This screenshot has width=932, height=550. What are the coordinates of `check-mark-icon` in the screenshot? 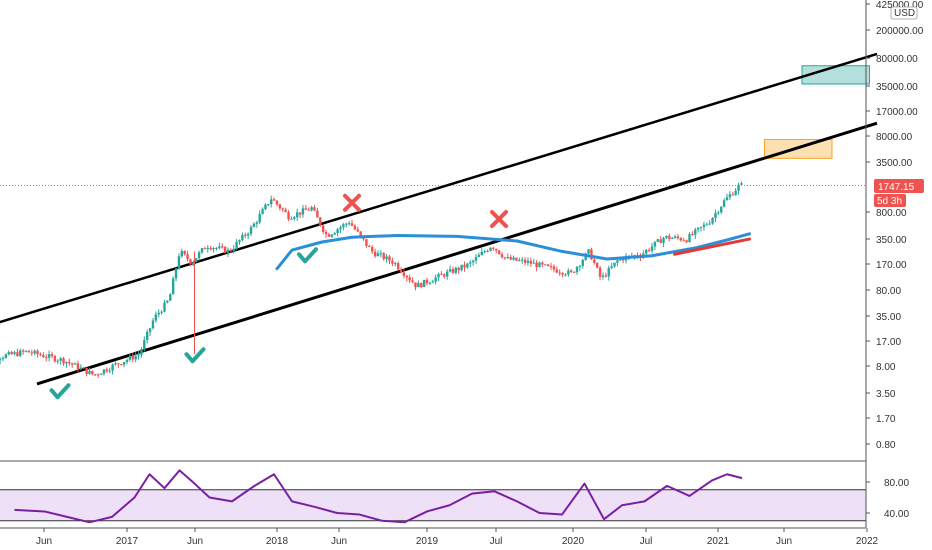 It's located at (307, 255).